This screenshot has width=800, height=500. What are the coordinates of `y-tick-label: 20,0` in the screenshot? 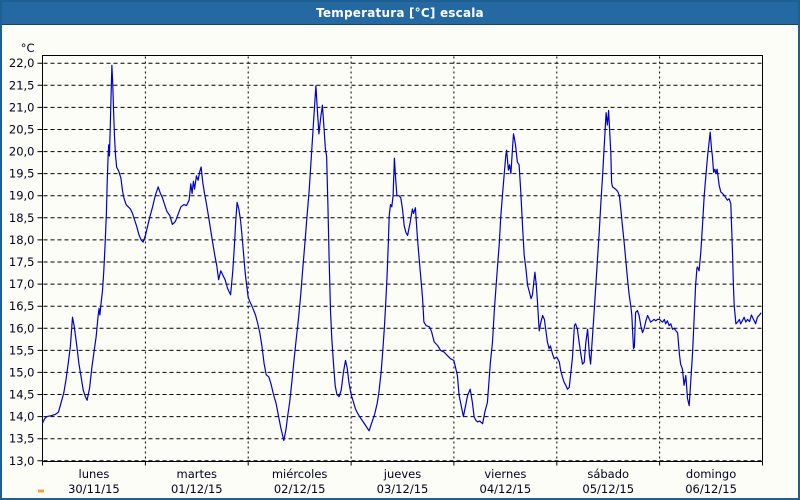 It's located at (22, 152).